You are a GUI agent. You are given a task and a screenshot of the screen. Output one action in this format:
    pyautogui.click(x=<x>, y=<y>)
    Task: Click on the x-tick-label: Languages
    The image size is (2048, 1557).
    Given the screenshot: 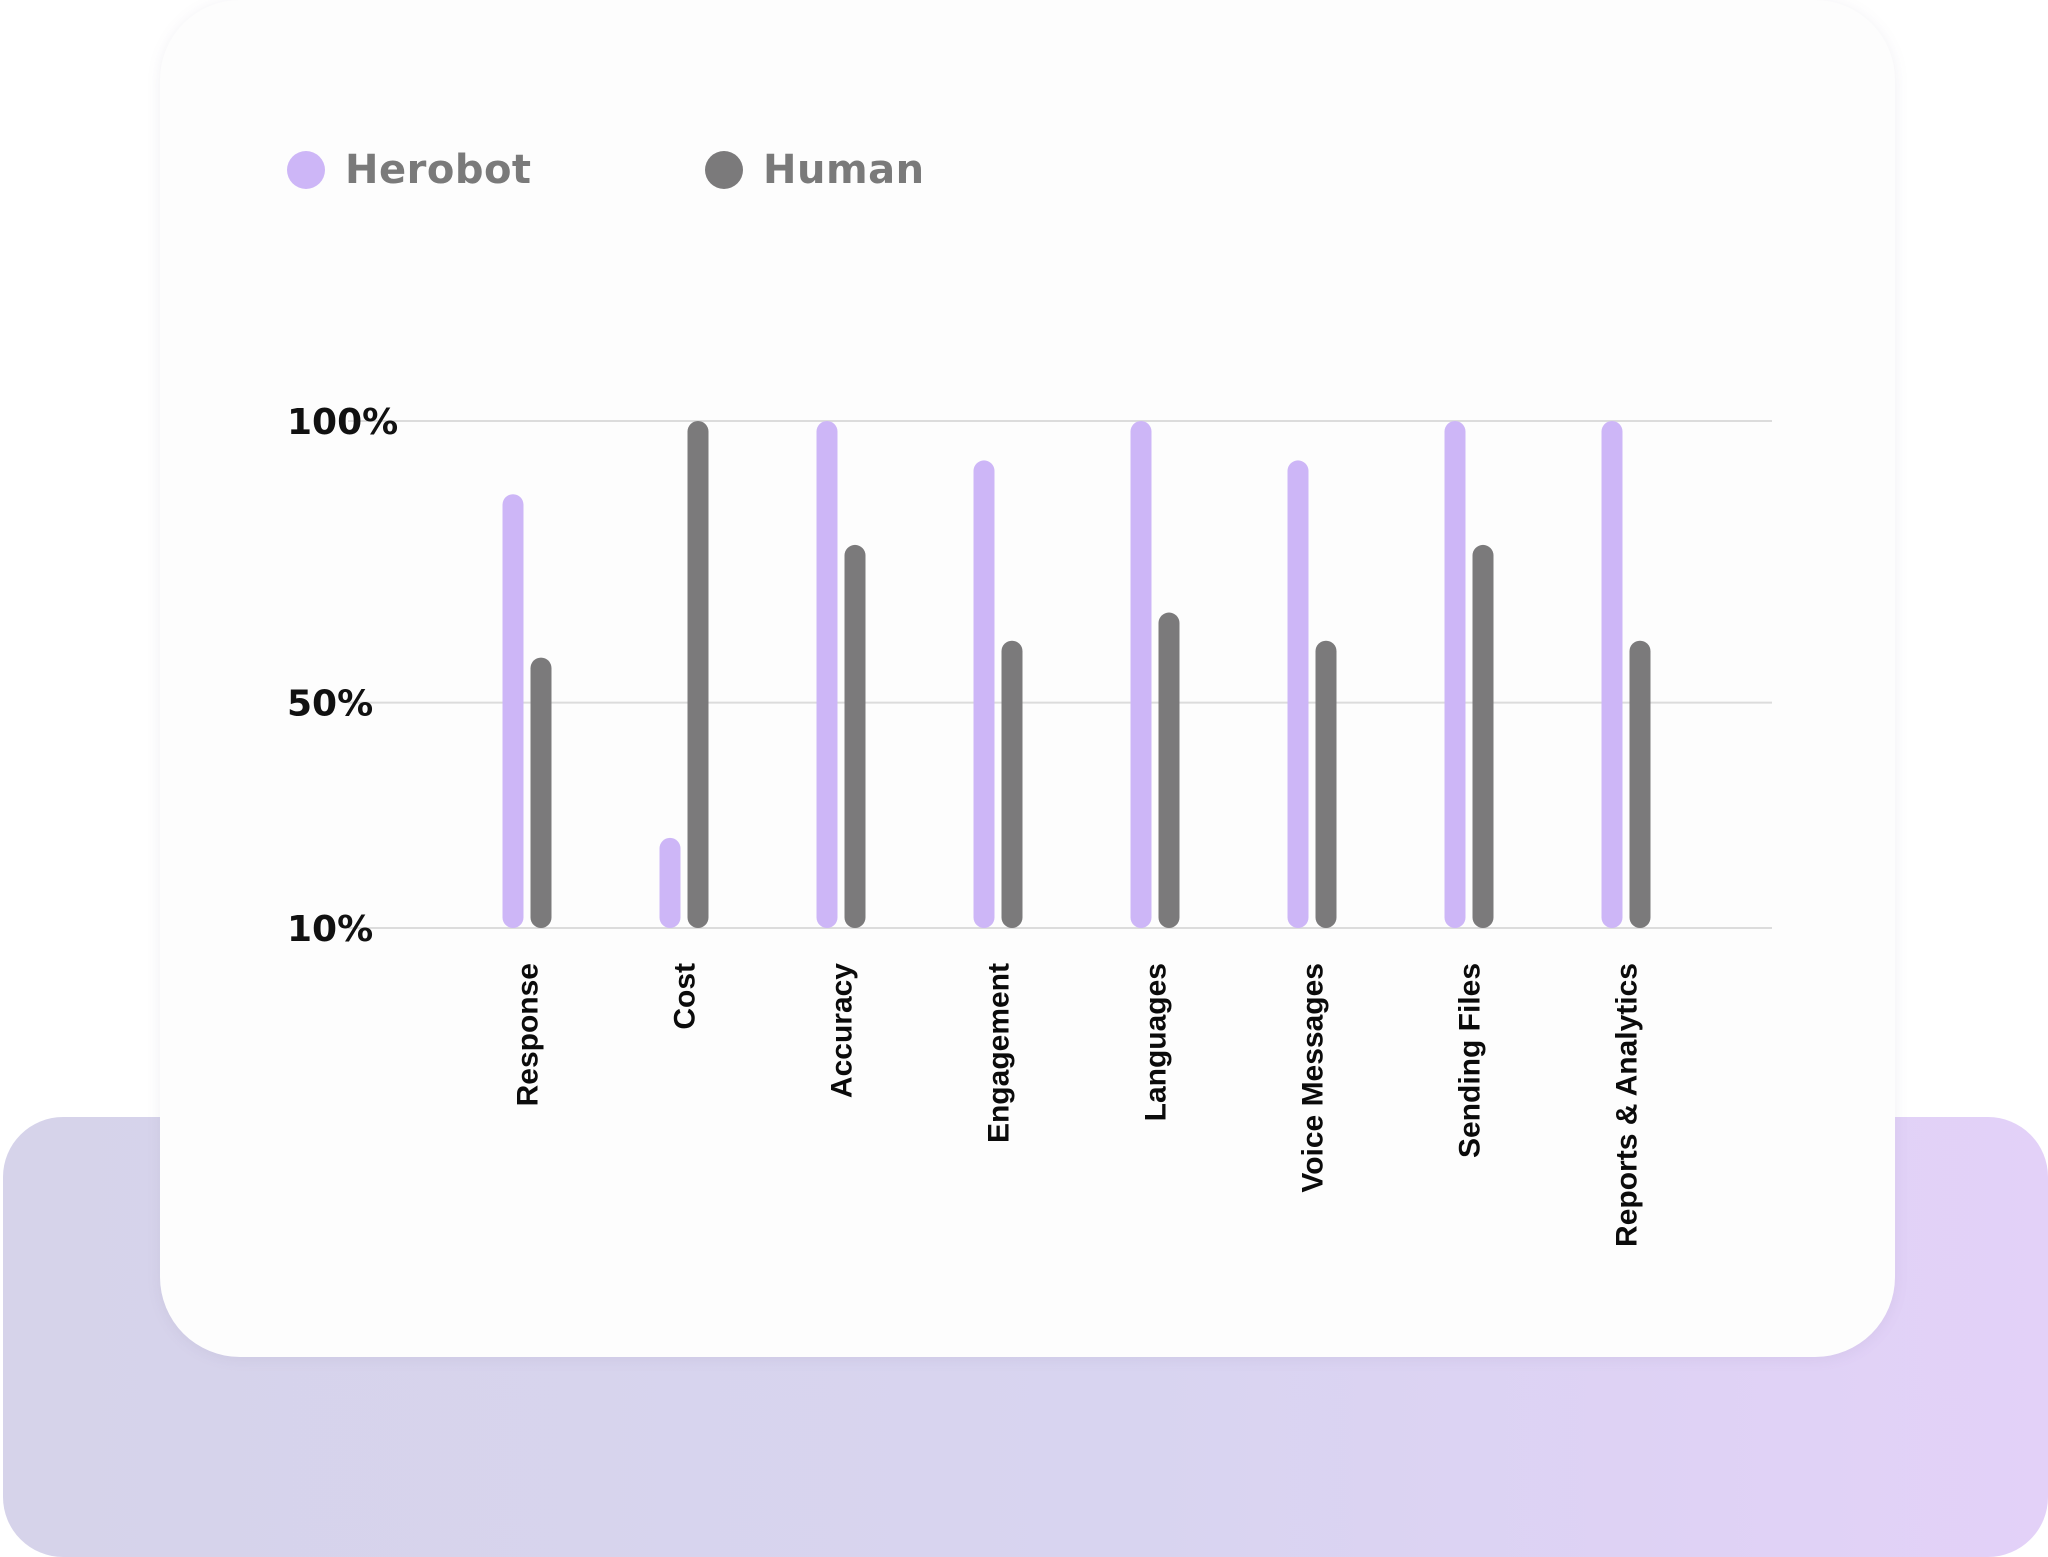 What is the action you would take?
    pyautogui.click(x=1156, y=1042)
    